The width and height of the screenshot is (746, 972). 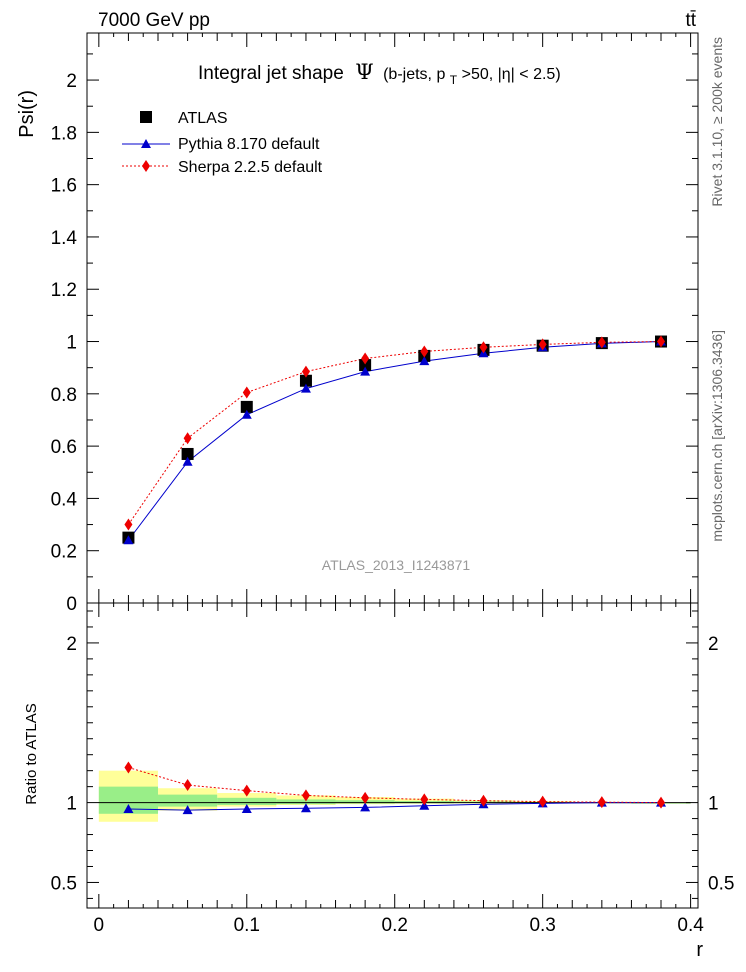 I want to click on main-y-tick-label: 0.6, so click(x=64, y=447).